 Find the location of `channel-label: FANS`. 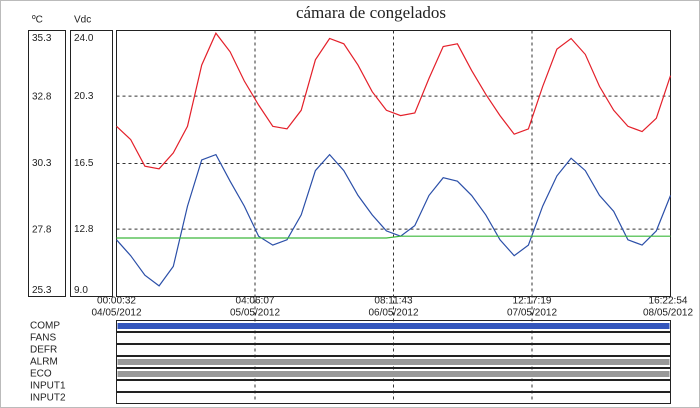

channel-label: FANS is located at coordinates (43, 338).